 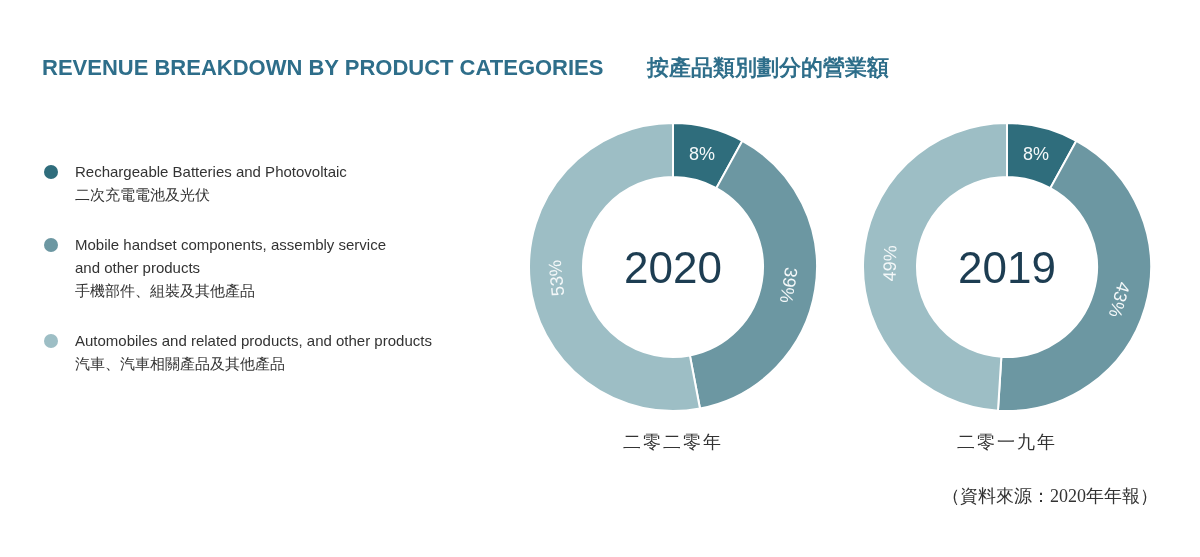 What do you see at coordinates (230, 267) in the screenshot?
I see `legend-label: Mobile handset components, assembly service and other products 手機部件、組裝及其他產品` at bounding box center [230, 267].